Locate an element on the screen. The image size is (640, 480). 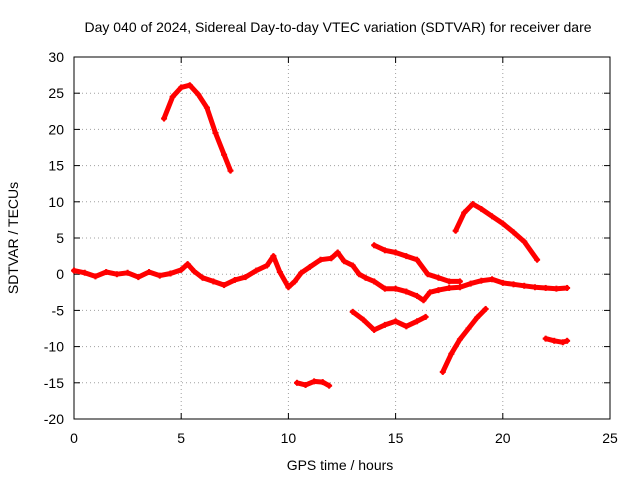
x-tick-label: 10 is located at coordinates (289, 438).